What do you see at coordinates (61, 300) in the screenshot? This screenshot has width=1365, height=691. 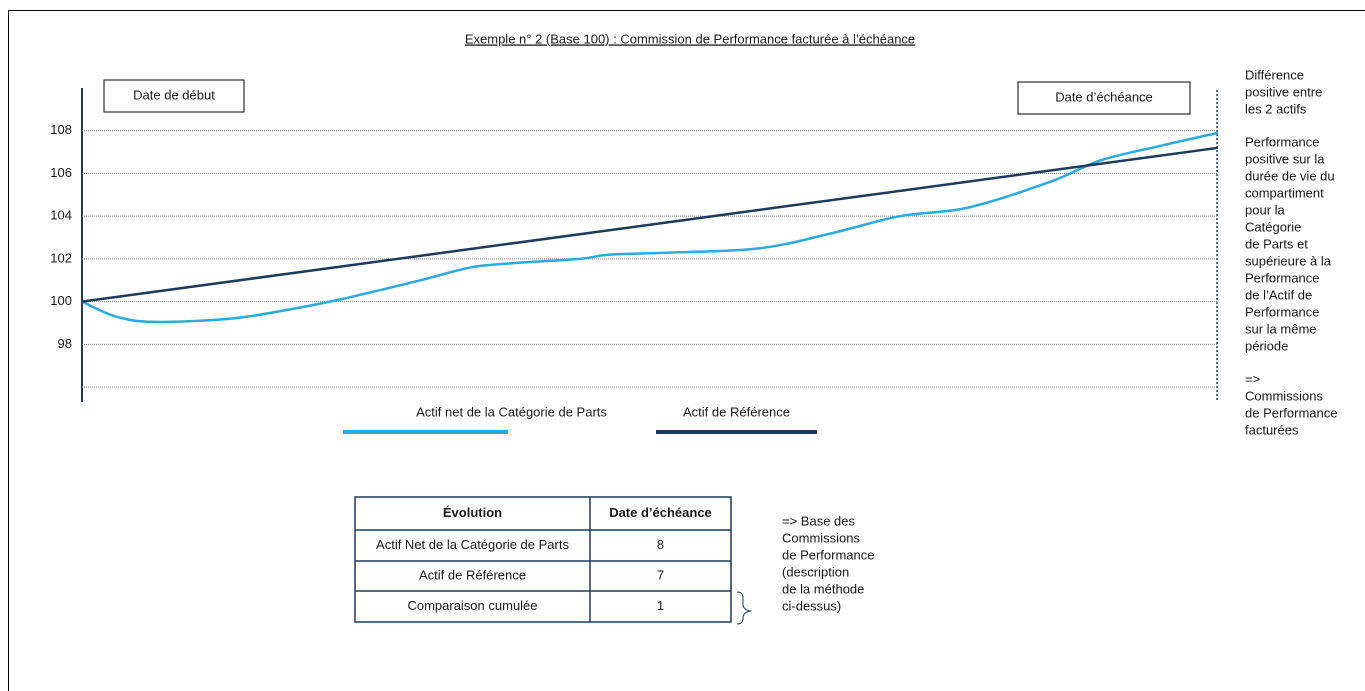 I see `y-tick-label: 100` at bounding box center [61, 300].